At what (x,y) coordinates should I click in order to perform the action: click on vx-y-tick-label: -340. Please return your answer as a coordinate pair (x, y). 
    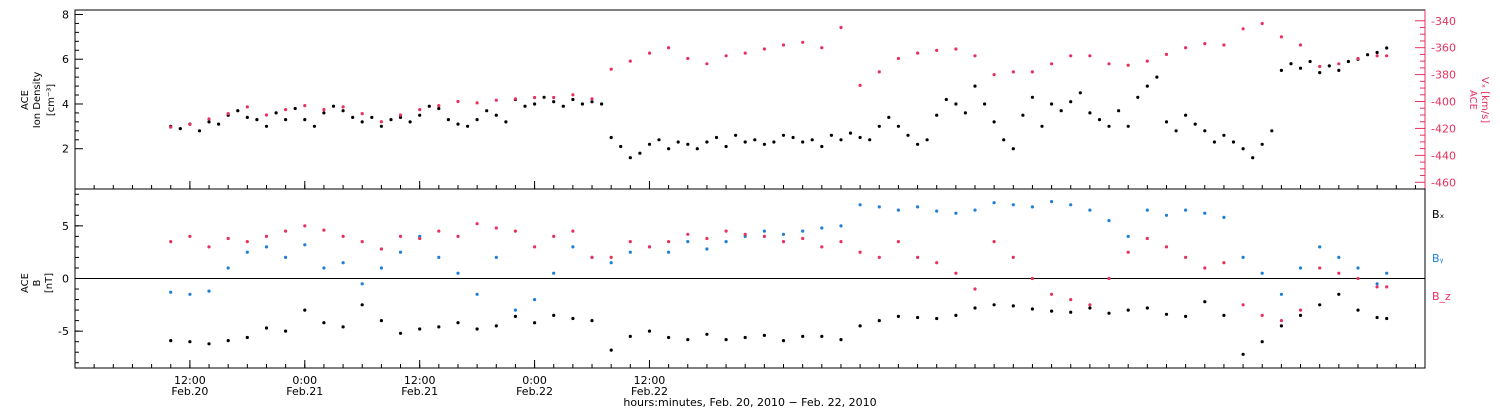
    Looking at the image, I should click on (1443, 21).